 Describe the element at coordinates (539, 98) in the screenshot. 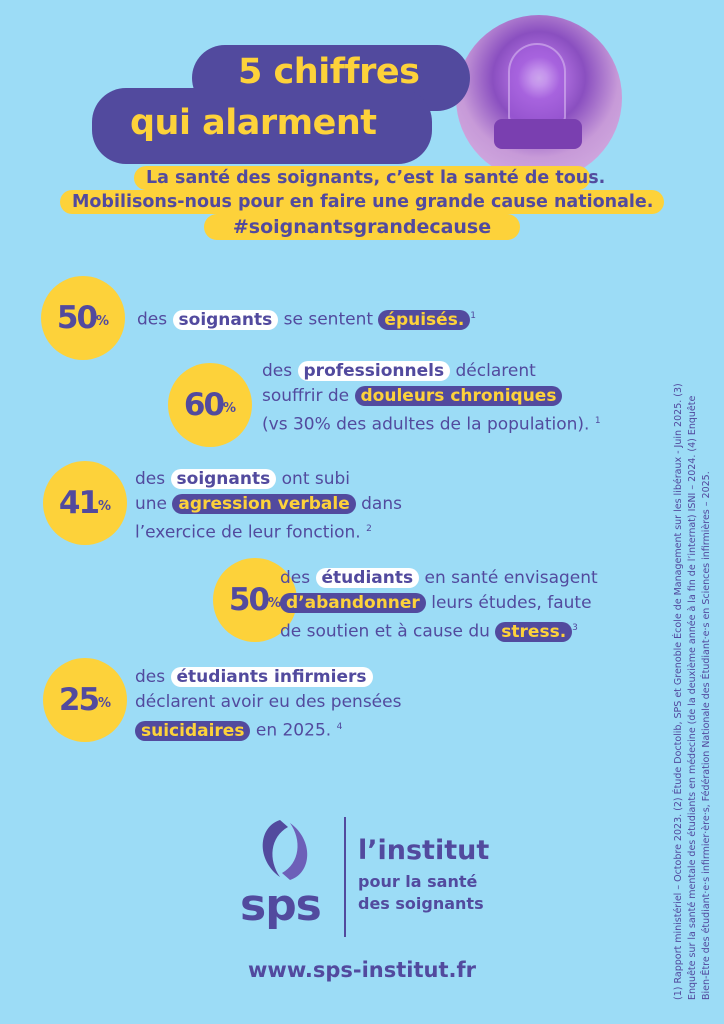

I see `alarm-light-photo` at that location.